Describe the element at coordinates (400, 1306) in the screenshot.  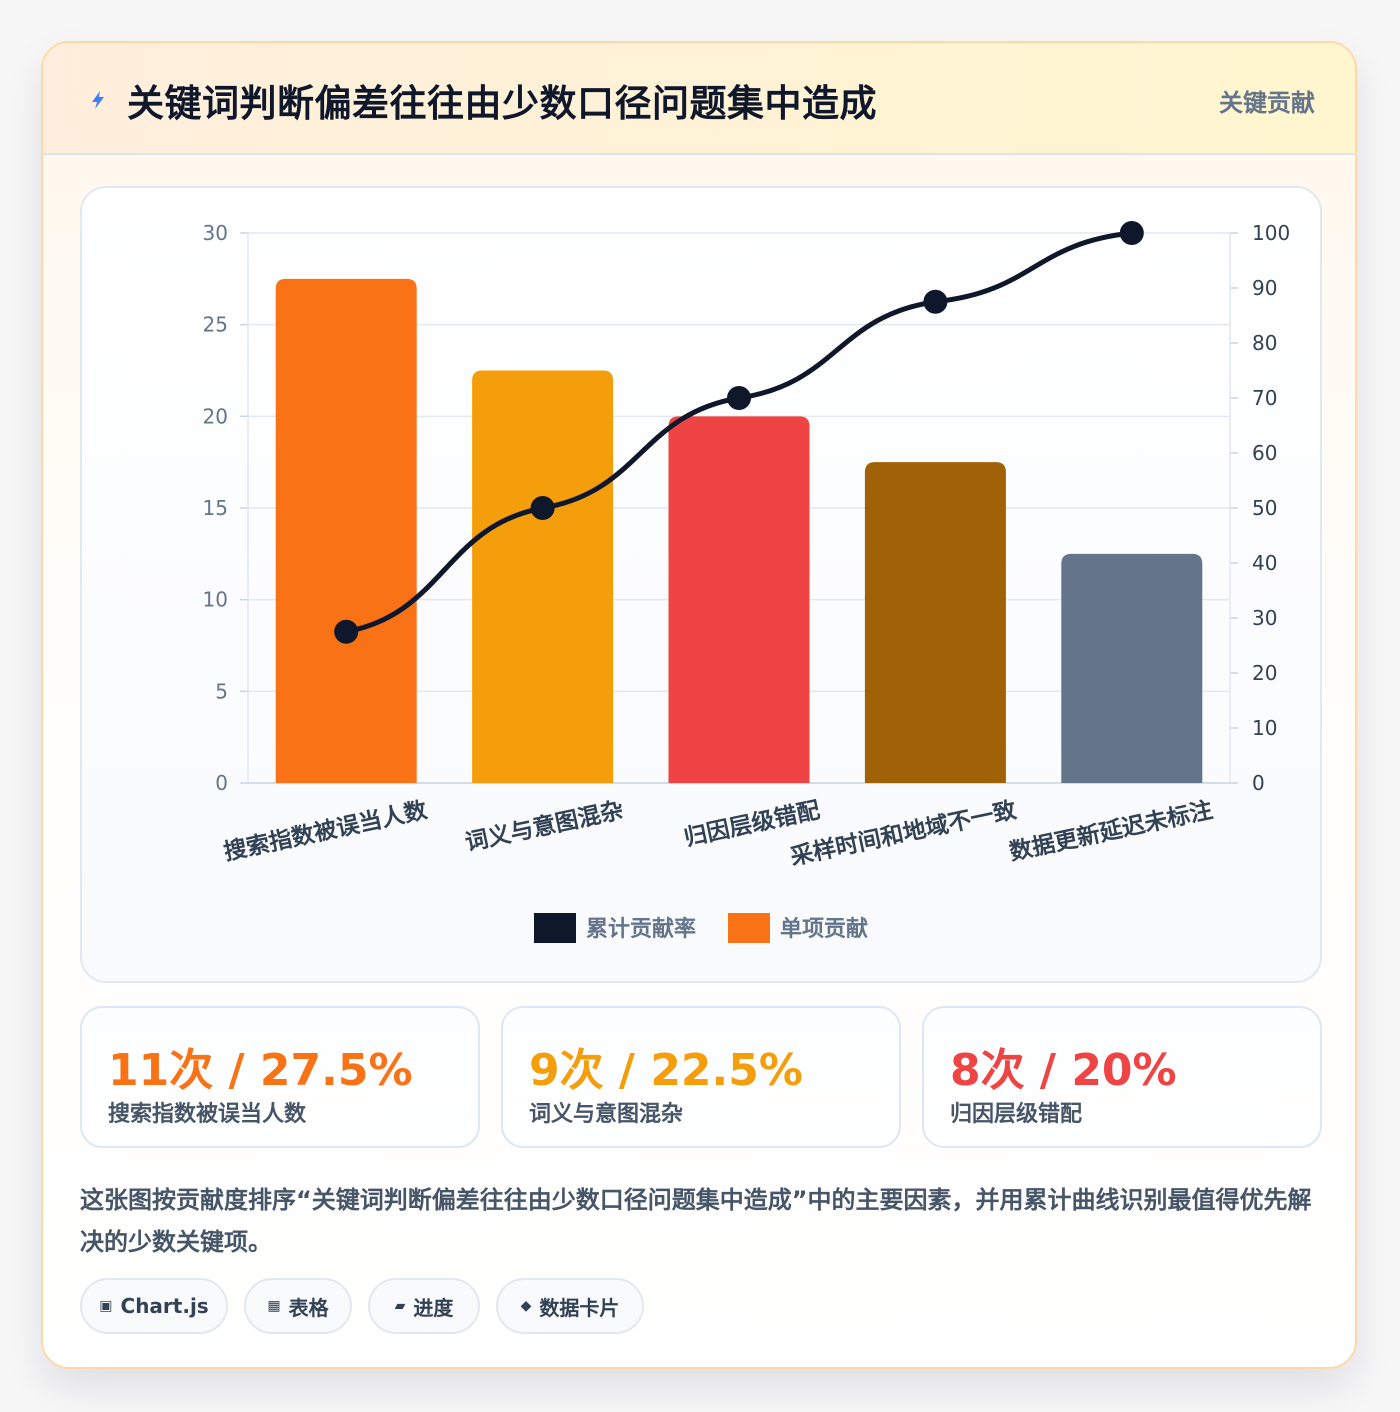
I see `progress-icon: ▰` at that location.